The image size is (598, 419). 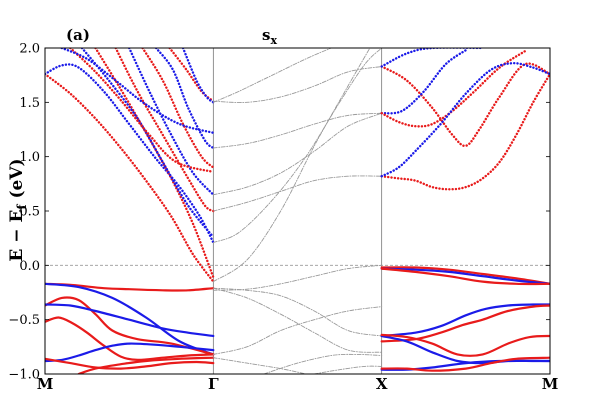 What do you see at coordinates (29, 212) in the screenshot?
I see `y-tick-label-3: 0.5` at bounding box center [29, 212].